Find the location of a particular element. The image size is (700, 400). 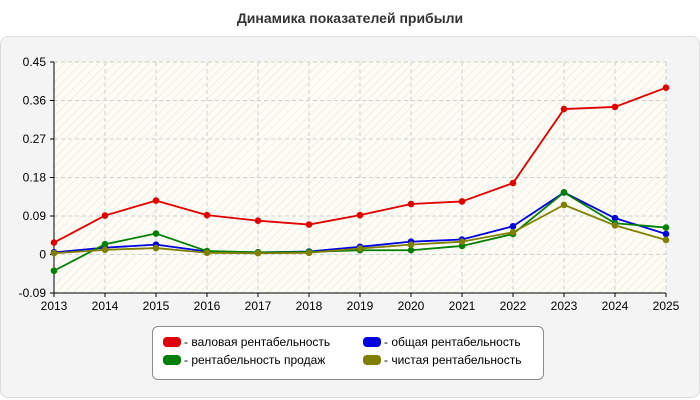

y-tick-label: -0.09 is located at coordinates (33, 293).